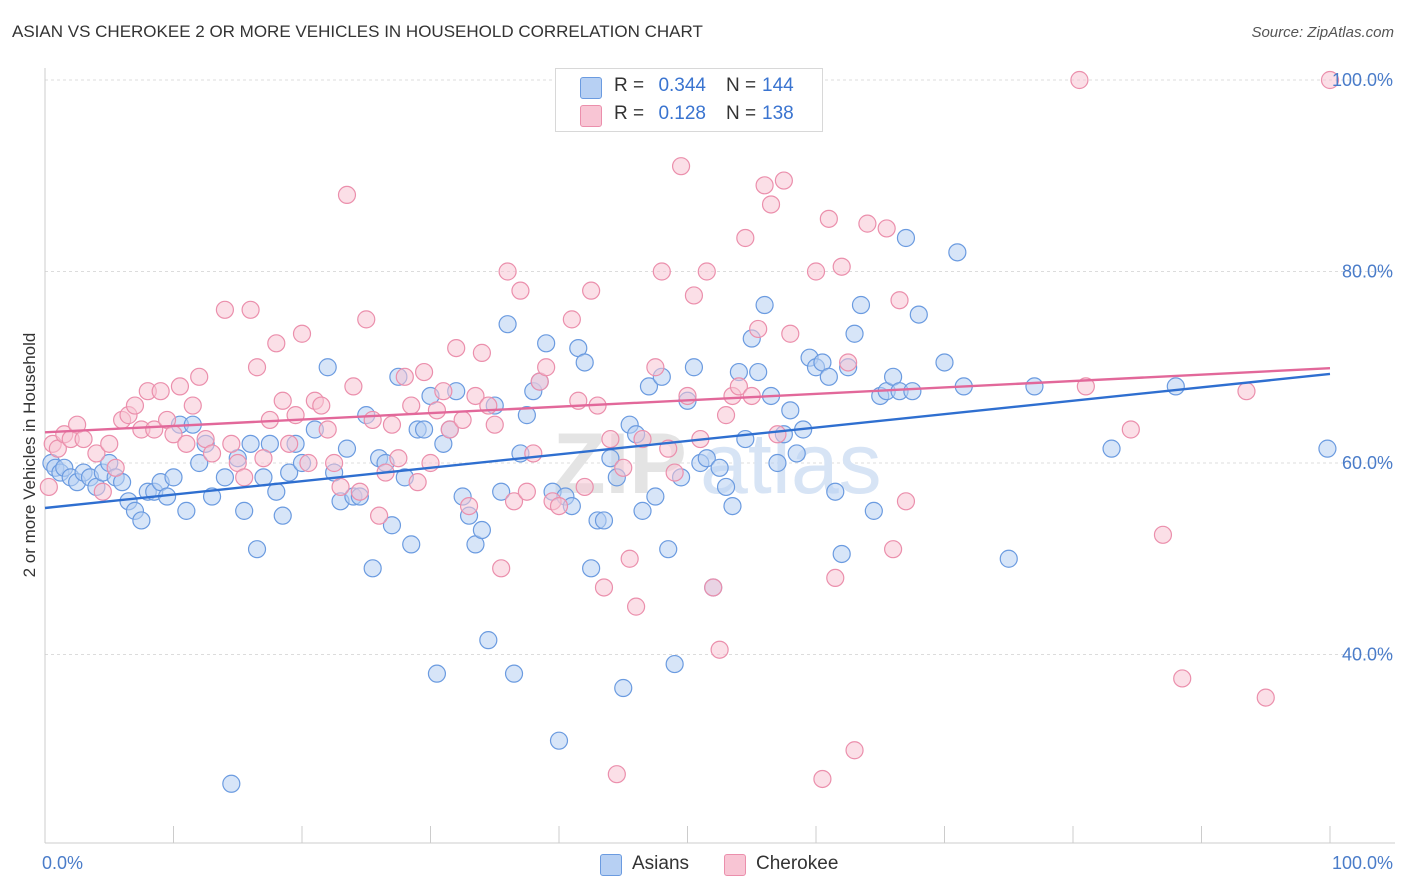 The image size is (1406, 892). Describe the element at coordinates (1322, 32) in the screenshot. I see `source-label: Source: ZipAtlas.com` at that location.